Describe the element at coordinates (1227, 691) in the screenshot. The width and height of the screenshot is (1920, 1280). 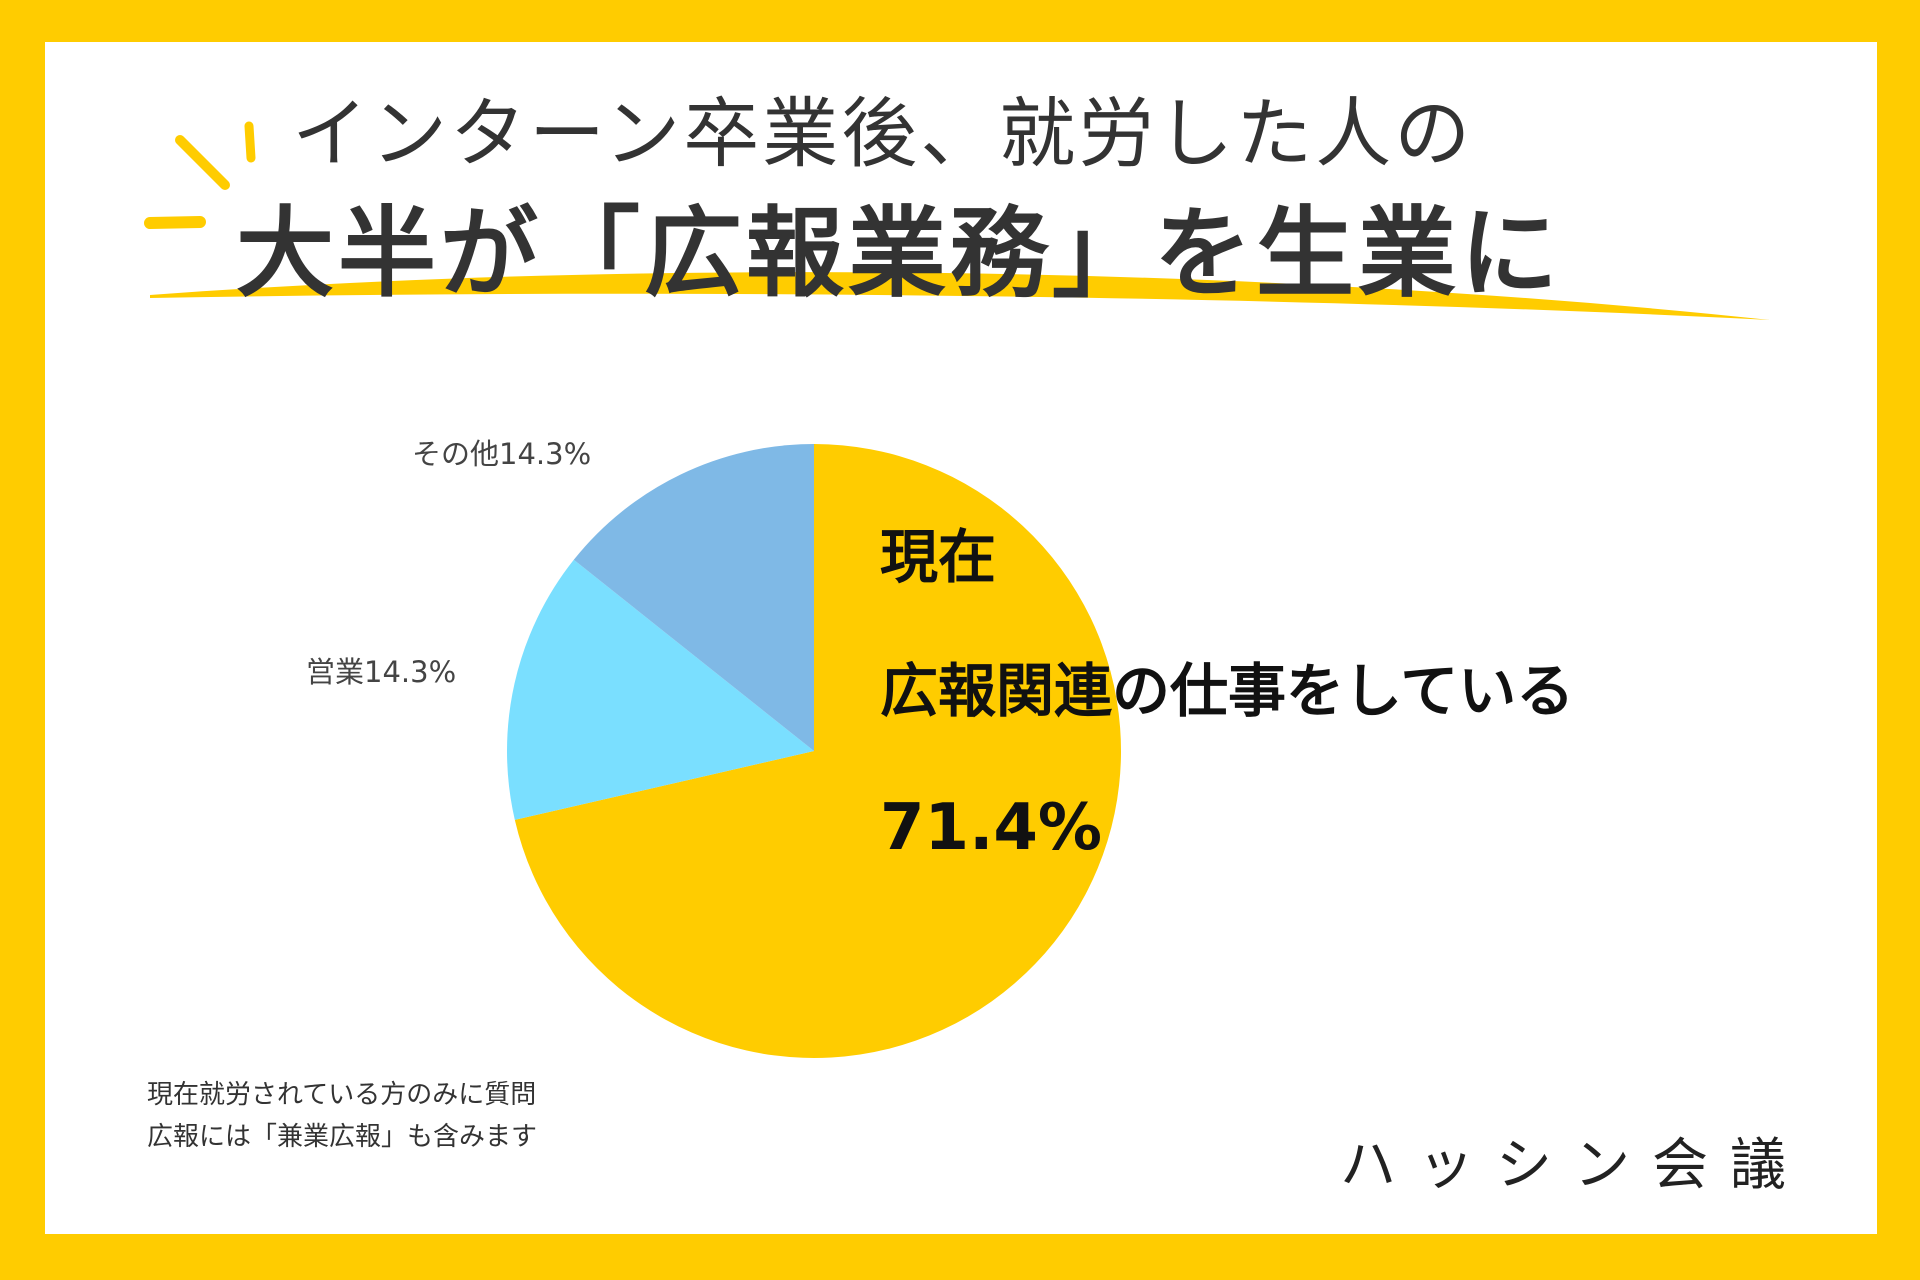
I see `main-slice-label-line-2: 広報関連の仕事をしている` at that location.